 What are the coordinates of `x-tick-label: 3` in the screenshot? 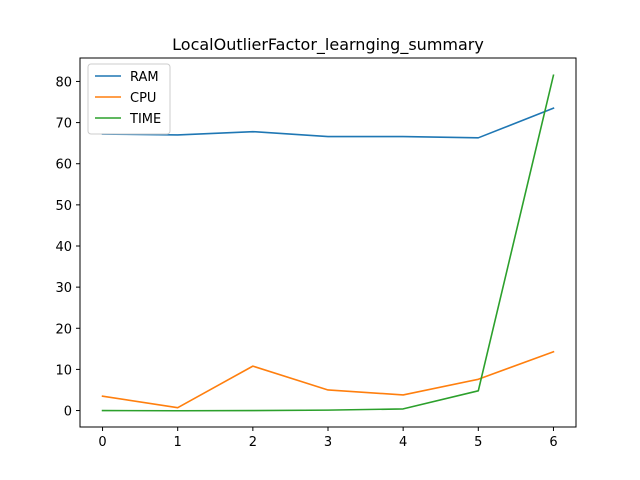 It's located at (328, 442).